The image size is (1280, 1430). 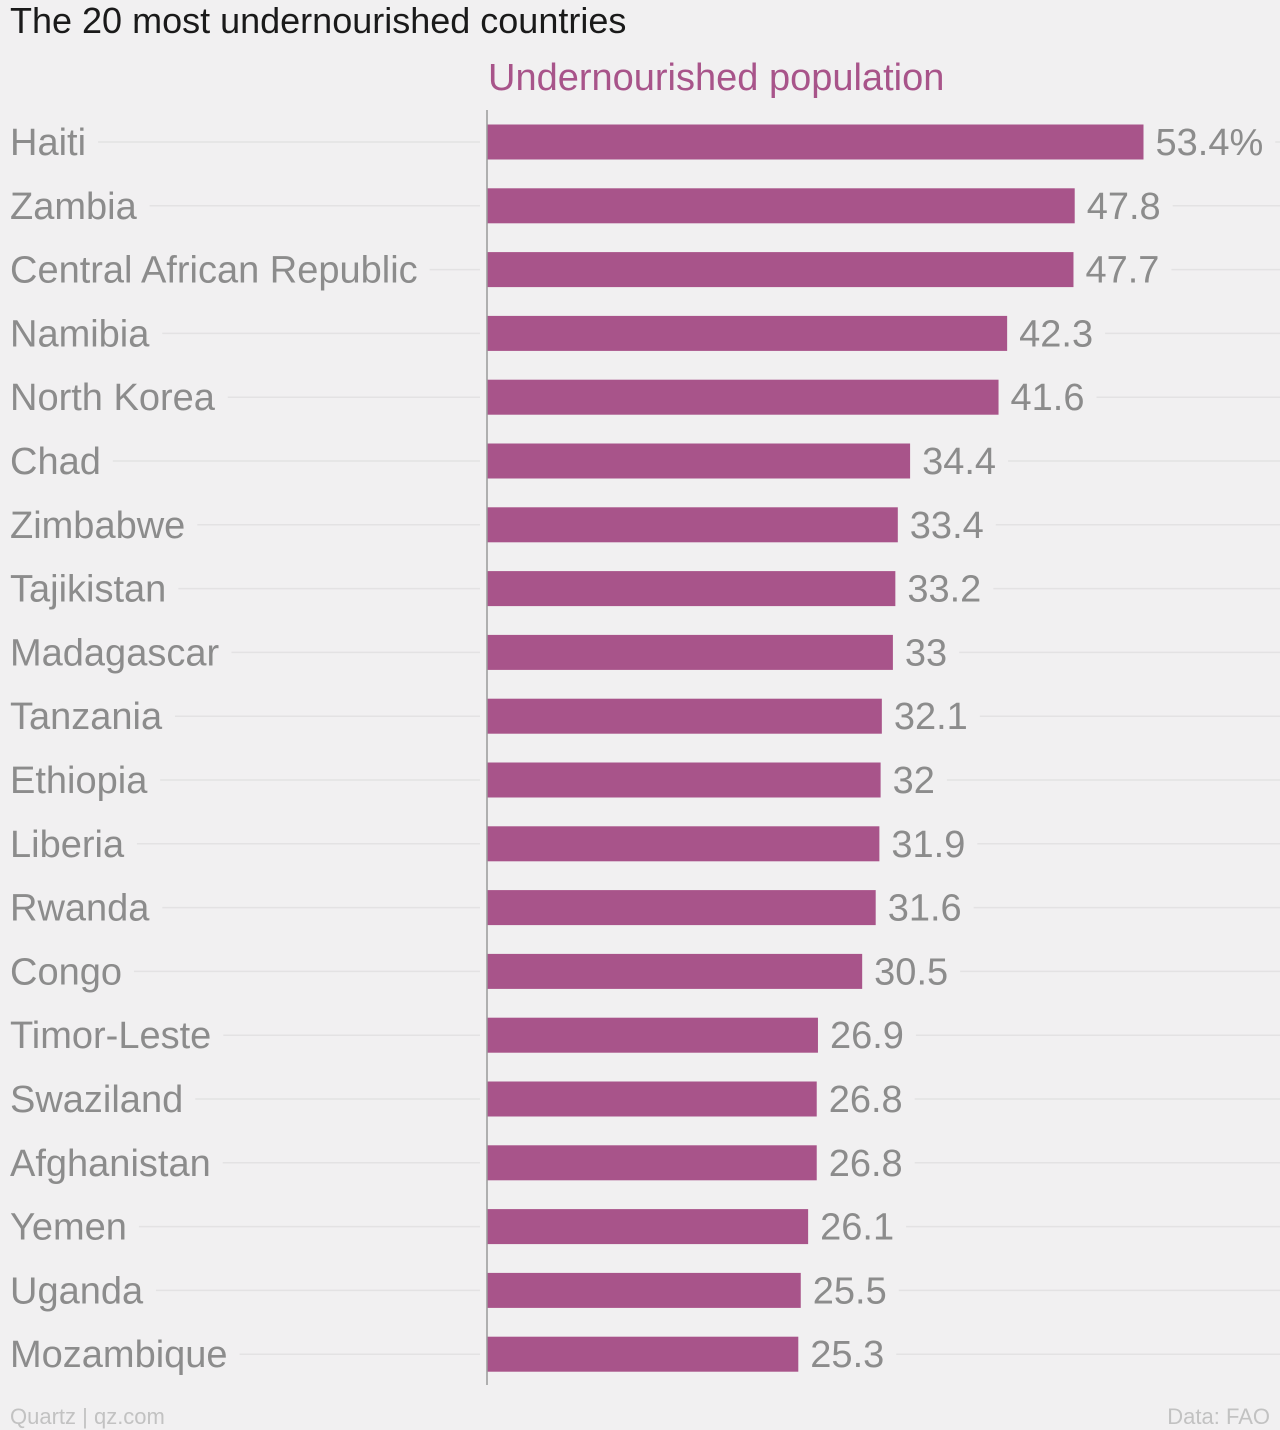 I want to click on category-label: Mozambique, so click(x=119, y=1355).